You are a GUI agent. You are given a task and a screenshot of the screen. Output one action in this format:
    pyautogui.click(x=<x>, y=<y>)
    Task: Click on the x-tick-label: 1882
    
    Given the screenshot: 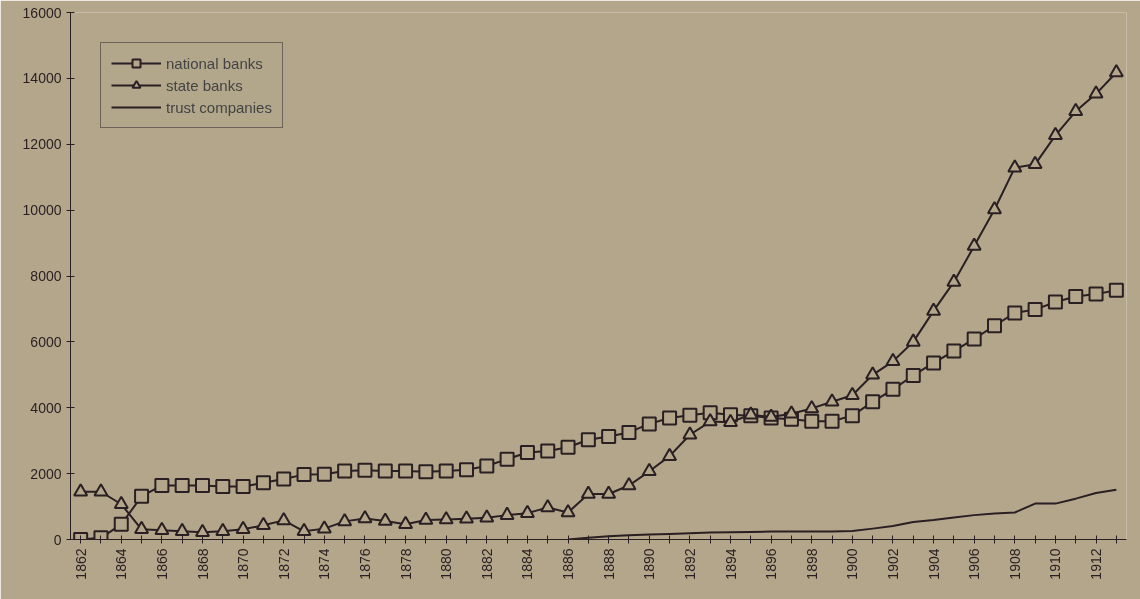 What is the action you would take?
    pyautogui.click(x=486, y=564)
    